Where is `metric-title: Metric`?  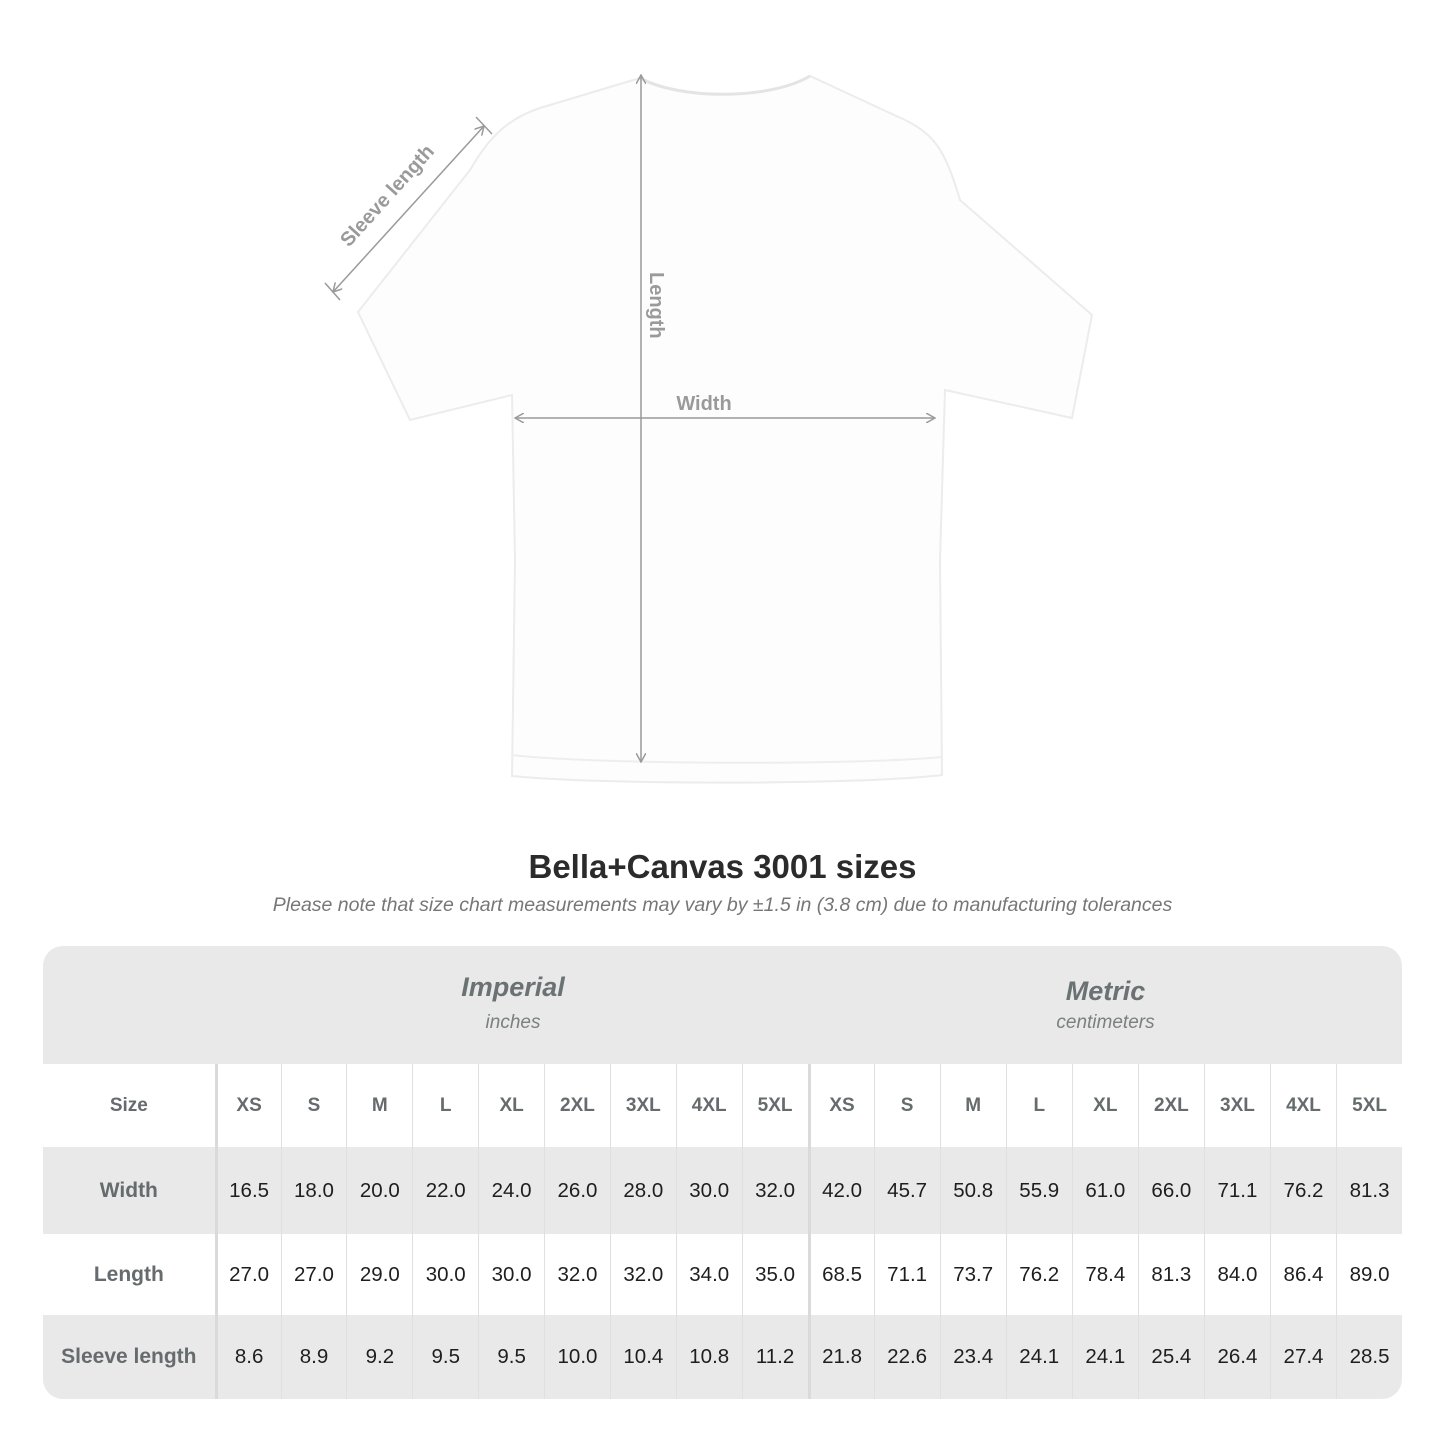
metric-title: Metric is located at coordinates (1105, 991).